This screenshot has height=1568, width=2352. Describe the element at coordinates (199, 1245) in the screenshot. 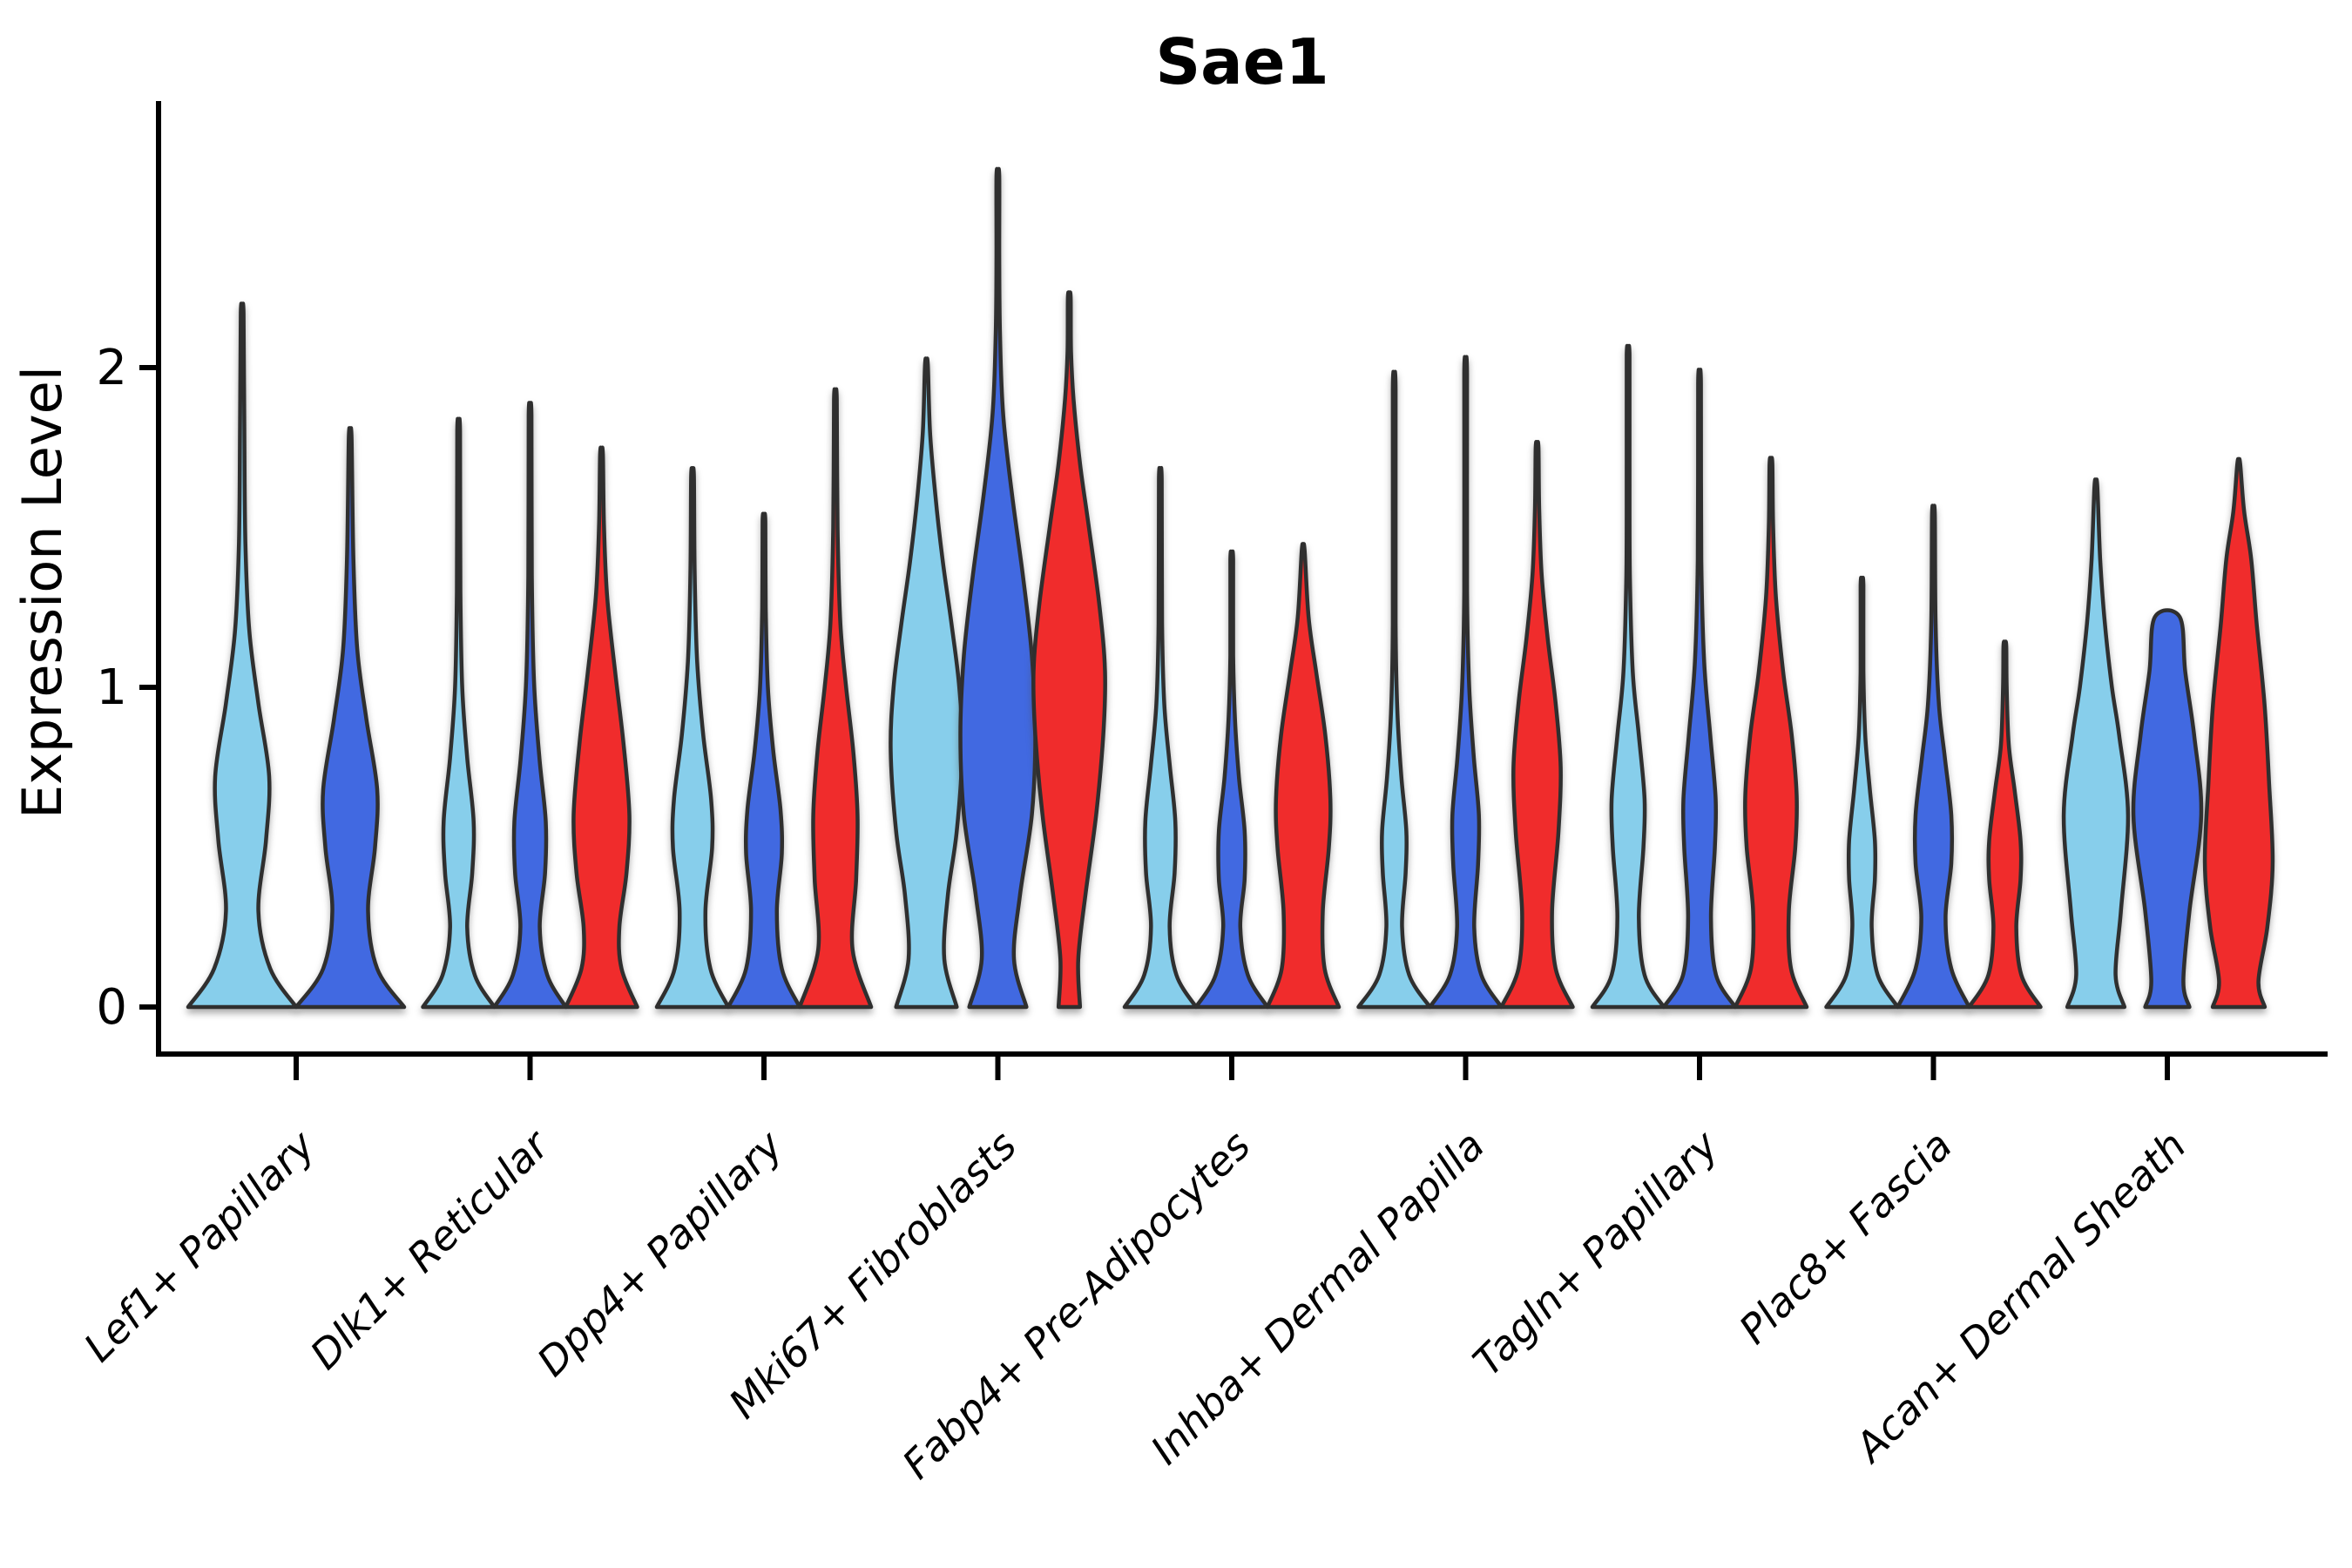

I see `x-tick-label: Lef1+ Papillary` at that location.